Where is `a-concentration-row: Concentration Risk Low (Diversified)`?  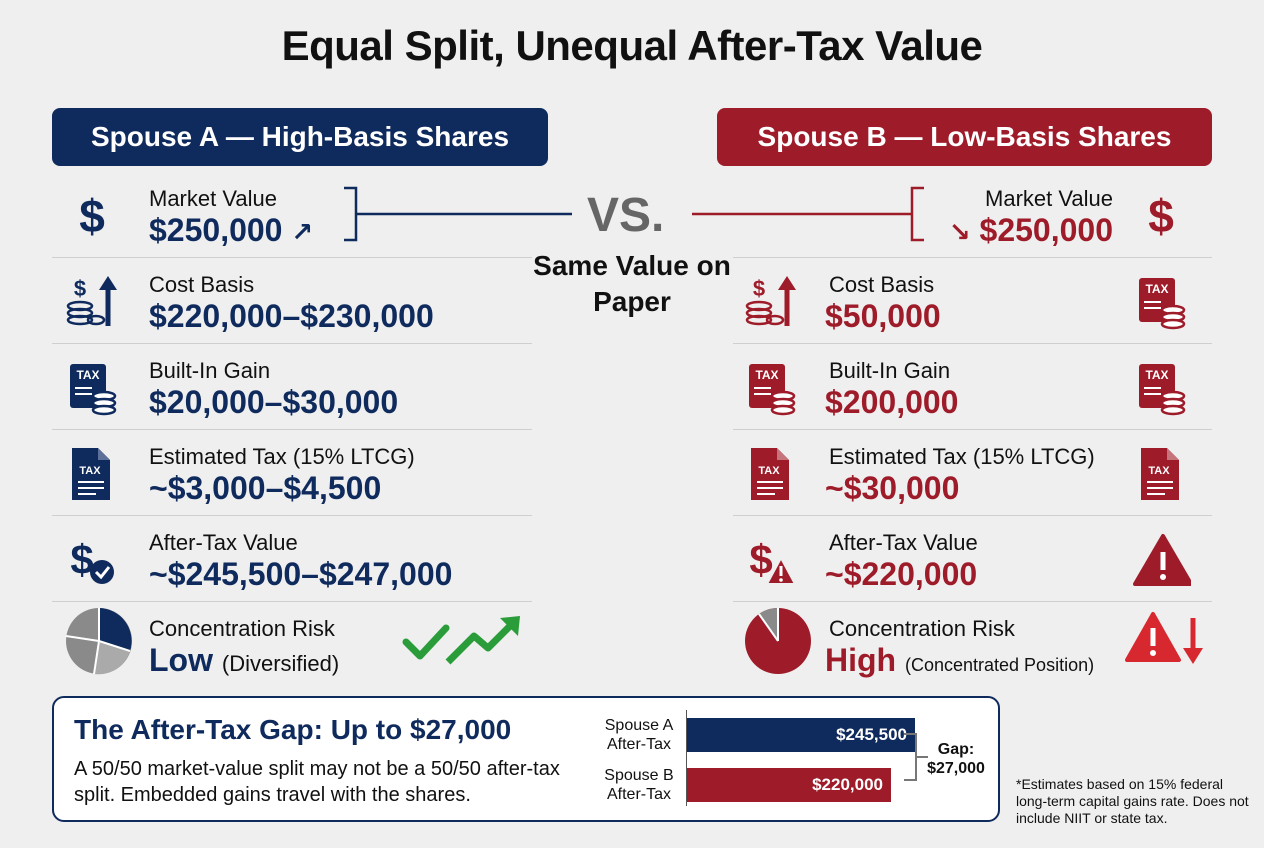 a-concentration-row: Concentration Risk Low (Diversified) is located at coordinates (292, 645).